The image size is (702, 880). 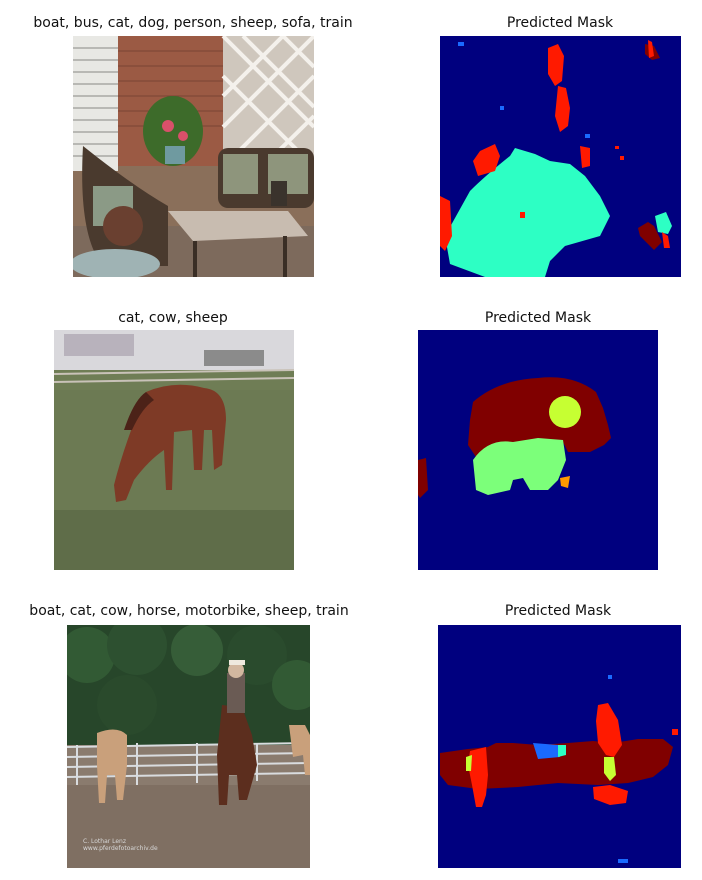 What do you see at coordinates (173, 318) in the screenshot?
I see `photo-title-2: cat, cow, sheep` at bounding box center [173, 318].